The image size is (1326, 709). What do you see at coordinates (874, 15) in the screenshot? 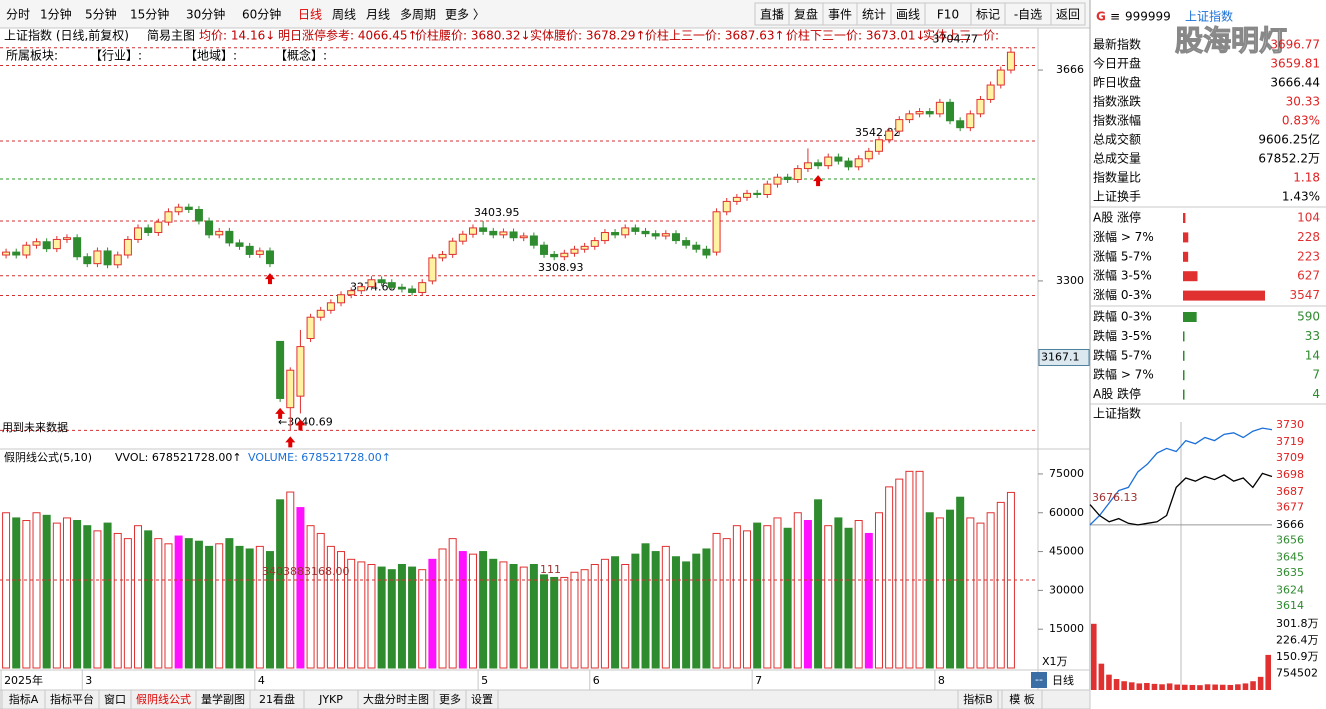
I see `tool-label: 统计` at bounding box center [874, 15].